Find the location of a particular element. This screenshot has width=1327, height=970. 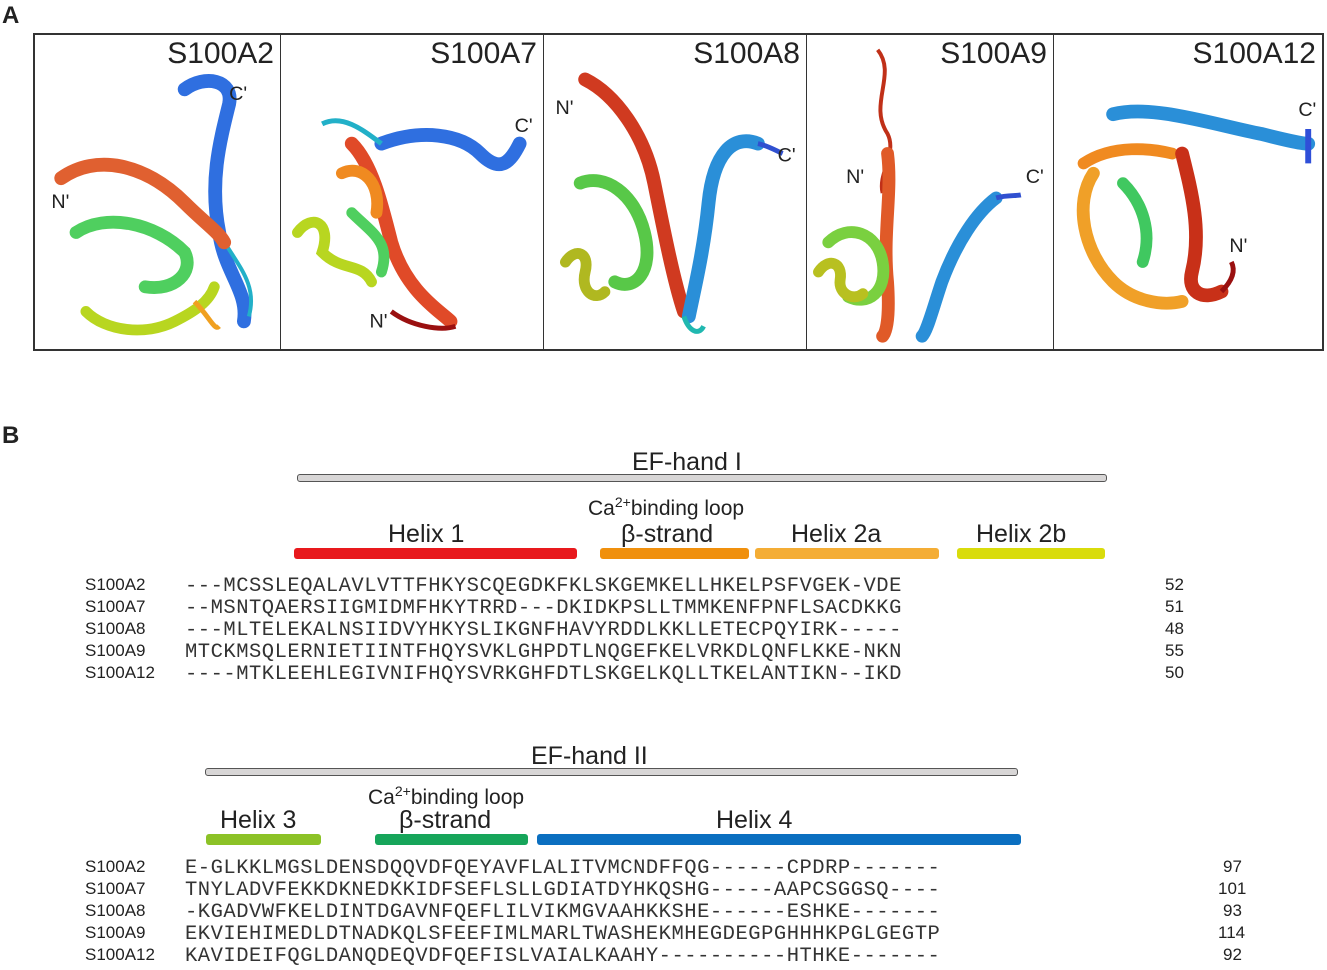

ca-binding-loop-label-2: Ca2+binding loop is located at coordinates (446, 796).